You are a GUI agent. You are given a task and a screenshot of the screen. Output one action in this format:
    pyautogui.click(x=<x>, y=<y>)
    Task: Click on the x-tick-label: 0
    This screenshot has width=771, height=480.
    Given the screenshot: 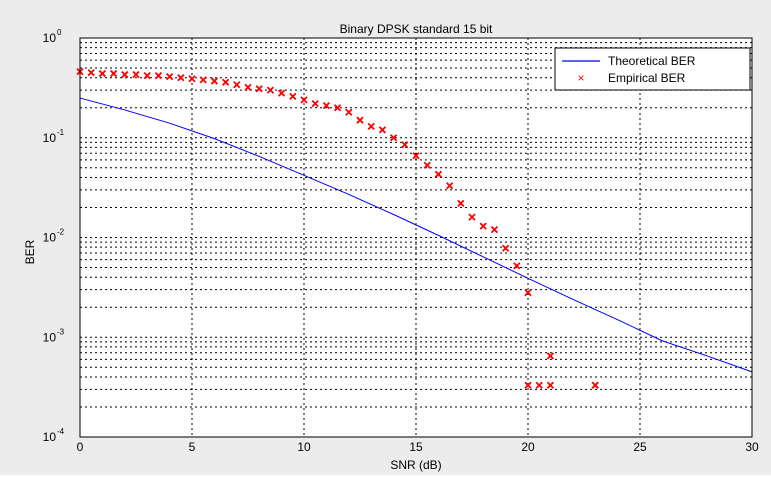 What is the action you would take?
    pyautogui.click(x=80, y=447)
    